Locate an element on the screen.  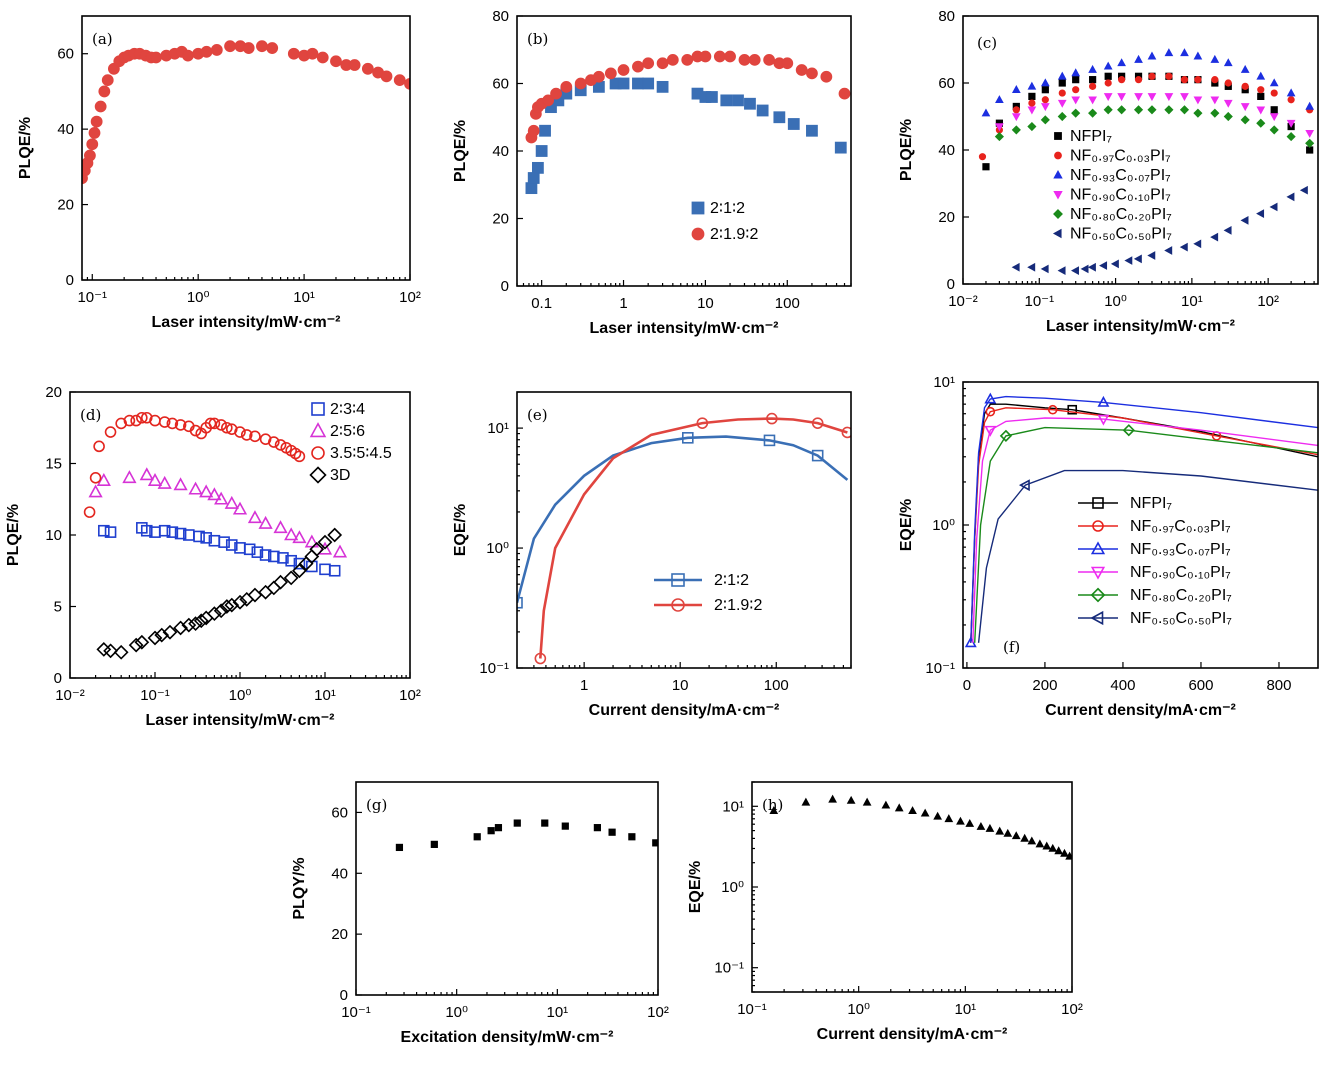
legend-label: NFPI₇ is located at coordinates (1151, 503).